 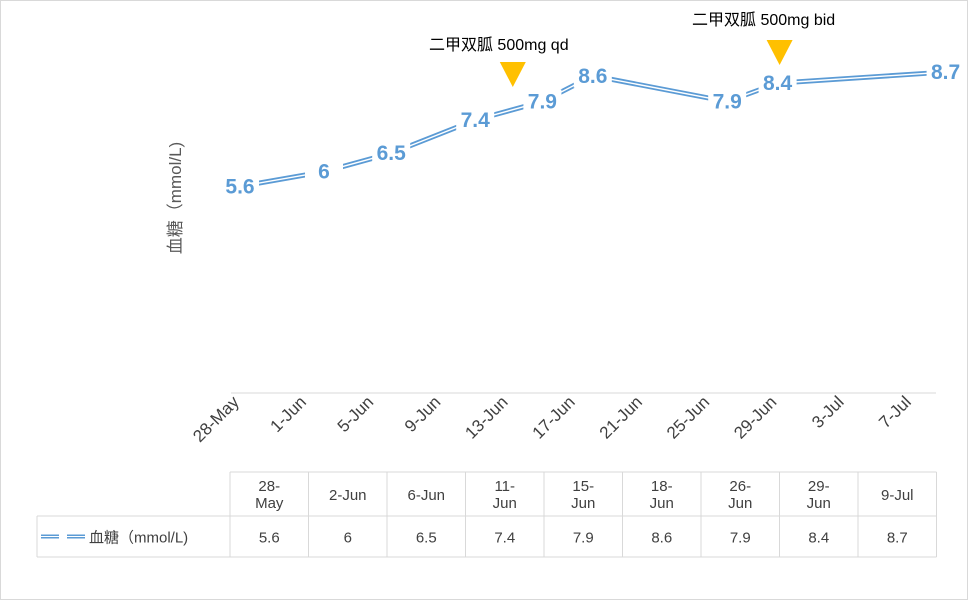 What do you see at coordinates (269, 495) in the screenshot?
I see `table-header-cell: 28-May` at bounding box center [269, 495].